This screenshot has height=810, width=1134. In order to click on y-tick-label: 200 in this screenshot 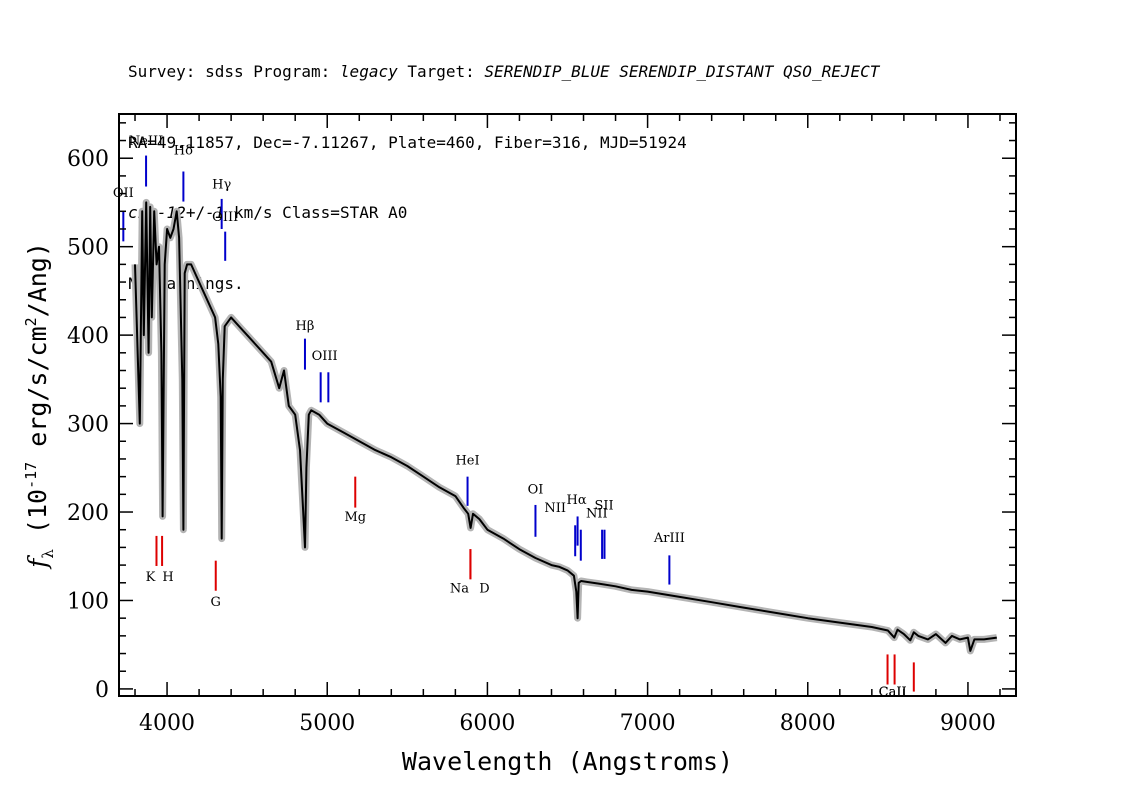, I will do `click(88, 513)`.